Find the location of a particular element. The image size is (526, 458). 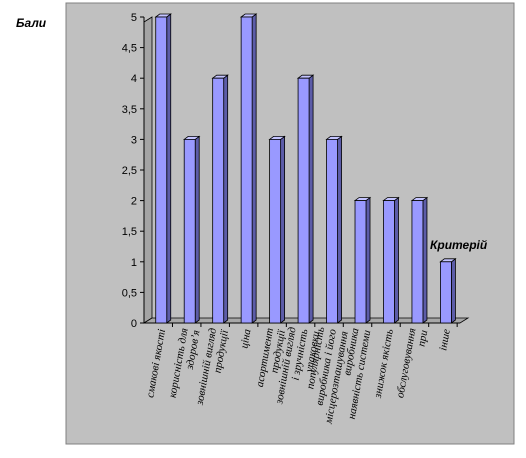

y-tick-label: 0 is located at coordinates (134, 324).